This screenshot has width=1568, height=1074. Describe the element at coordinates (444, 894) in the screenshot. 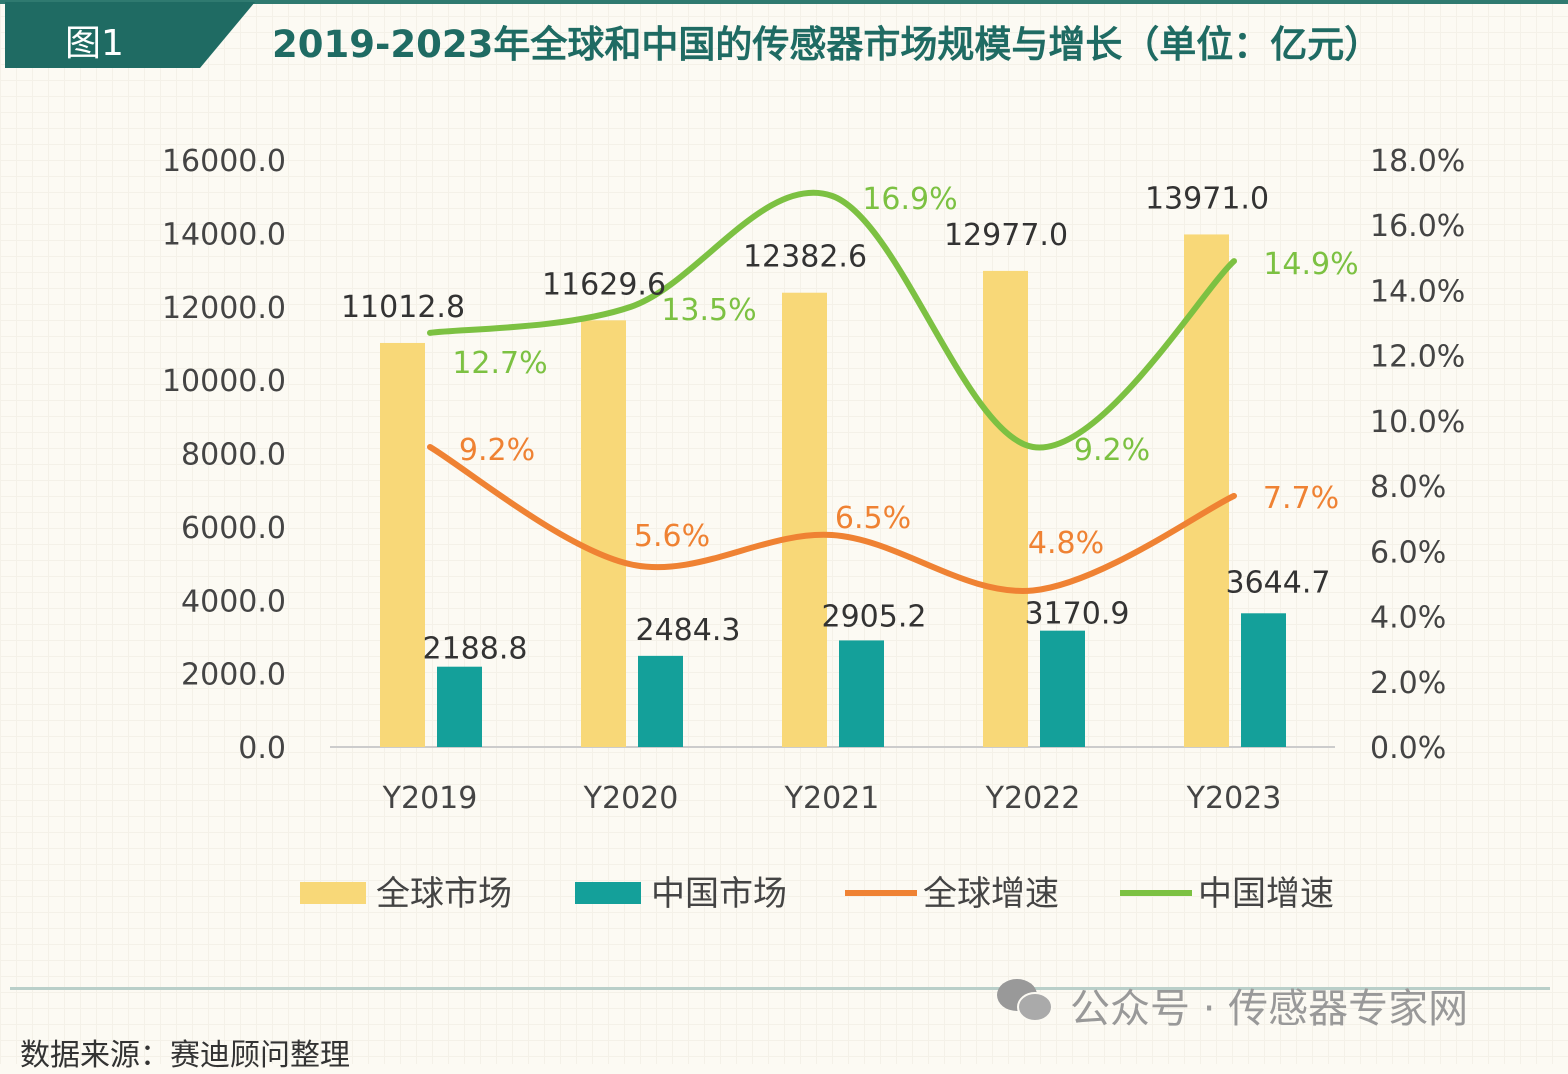

I see `legend-label: 全球市场` at that location.